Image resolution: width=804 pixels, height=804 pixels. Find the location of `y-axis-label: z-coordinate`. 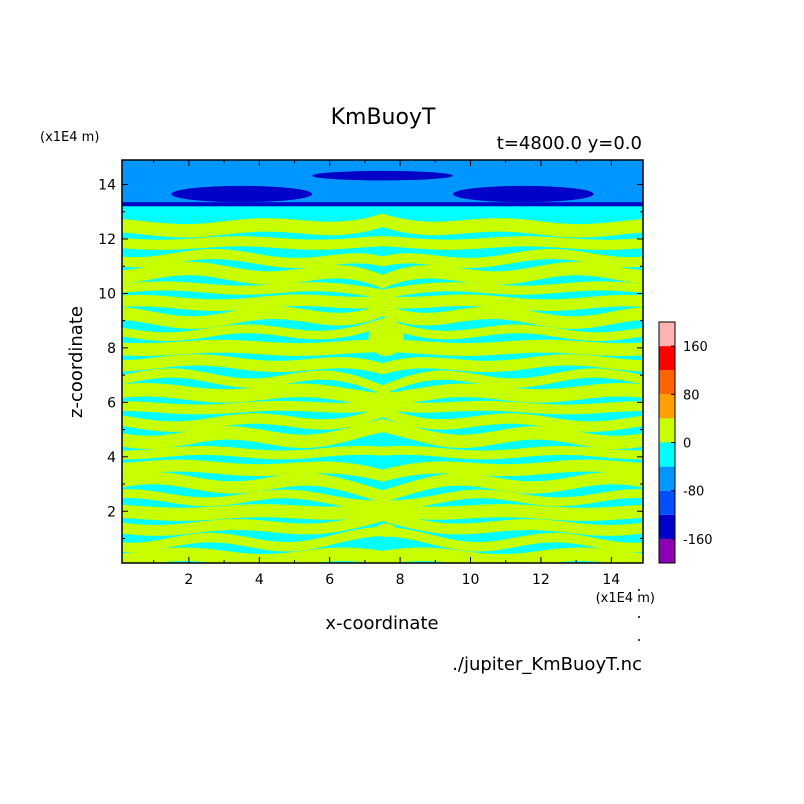

y-axis-label: z-coordinate is located at coordinates (76, 362).